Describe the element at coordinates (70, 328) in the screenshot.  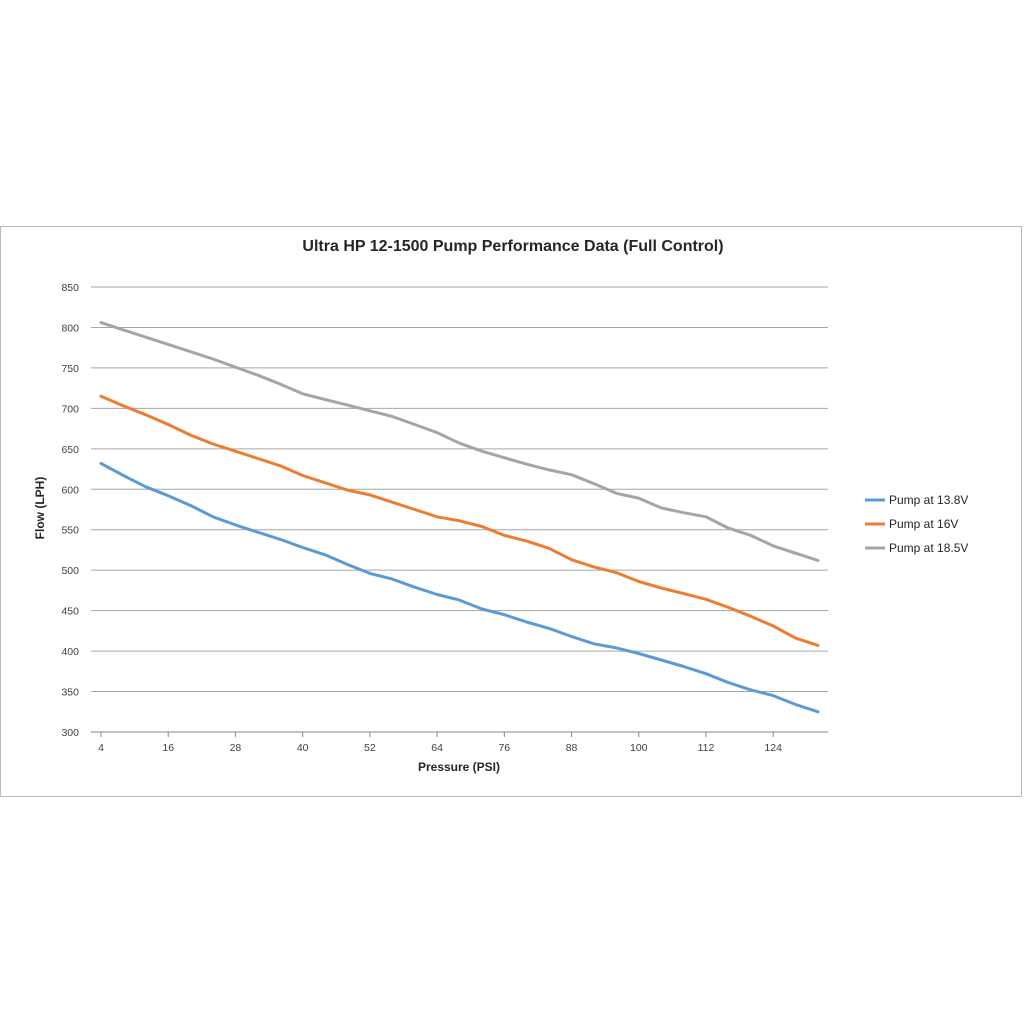
I see `y-tick-label: 800` at that location.